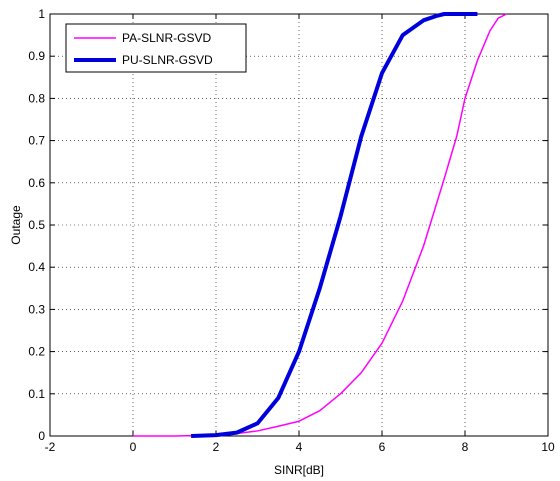 The image size is (560, 481). Describe the element at coordinates (216, 447) in the screenshot. I see `x-tick-label: 2` at that location.